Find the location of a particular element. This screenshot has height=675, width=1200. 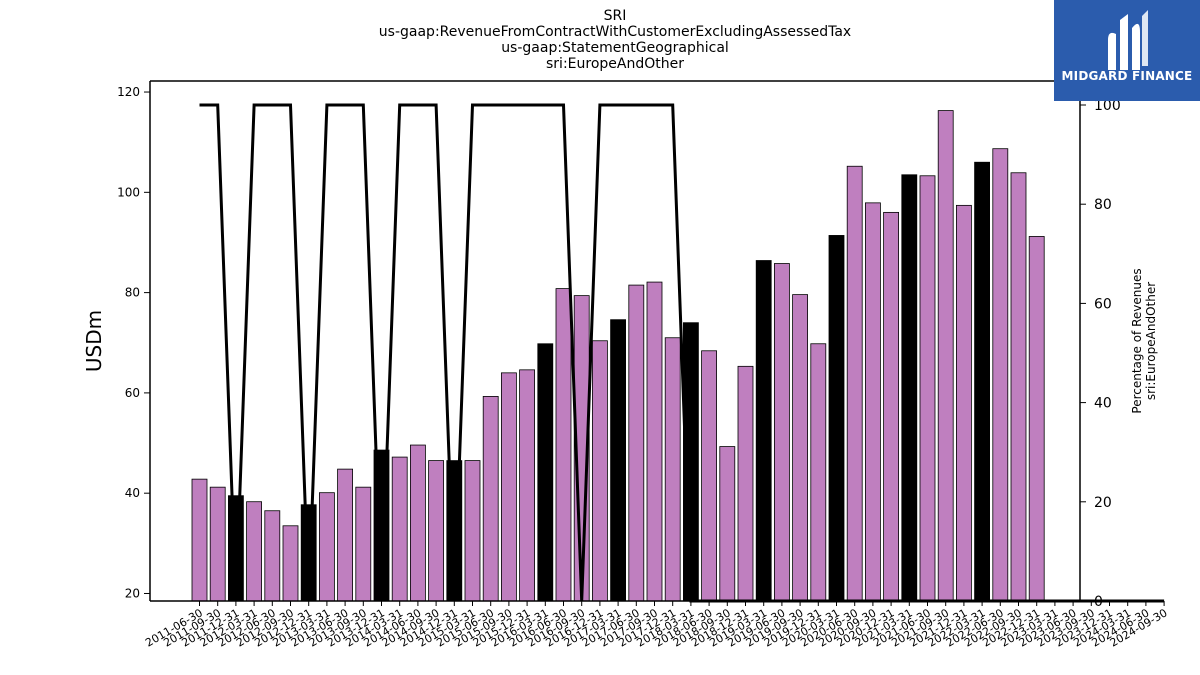

y-tick-label-right: 80 is located at coordinates (1103, 205).